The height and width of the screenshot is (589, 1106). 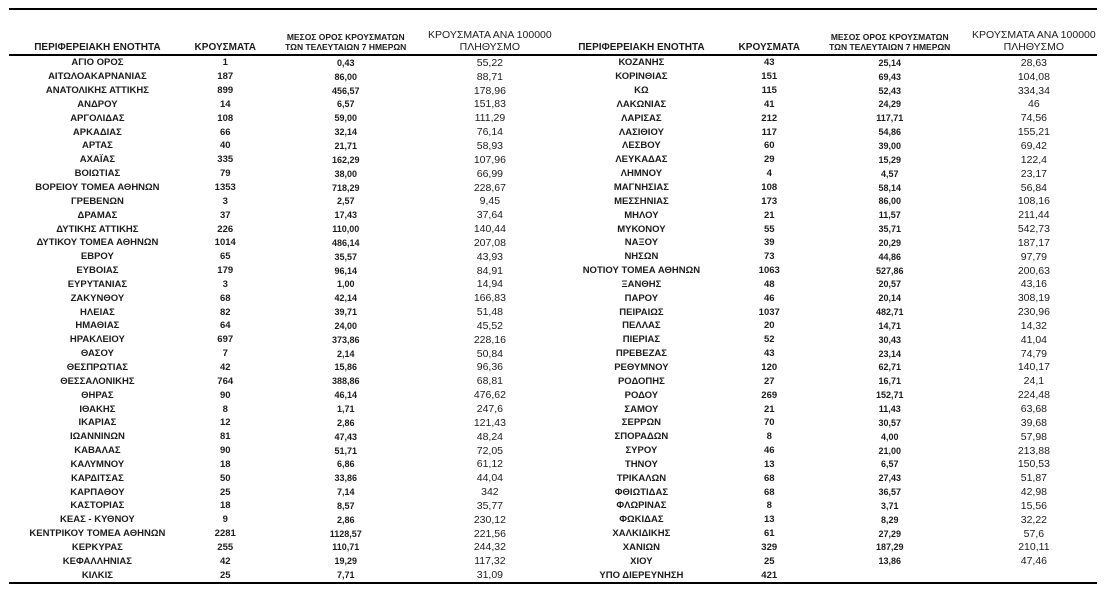 I want to click on table-row: ΠΕΛΛΑΣ 20 14,71 14,32, so click(x=825, y=326).